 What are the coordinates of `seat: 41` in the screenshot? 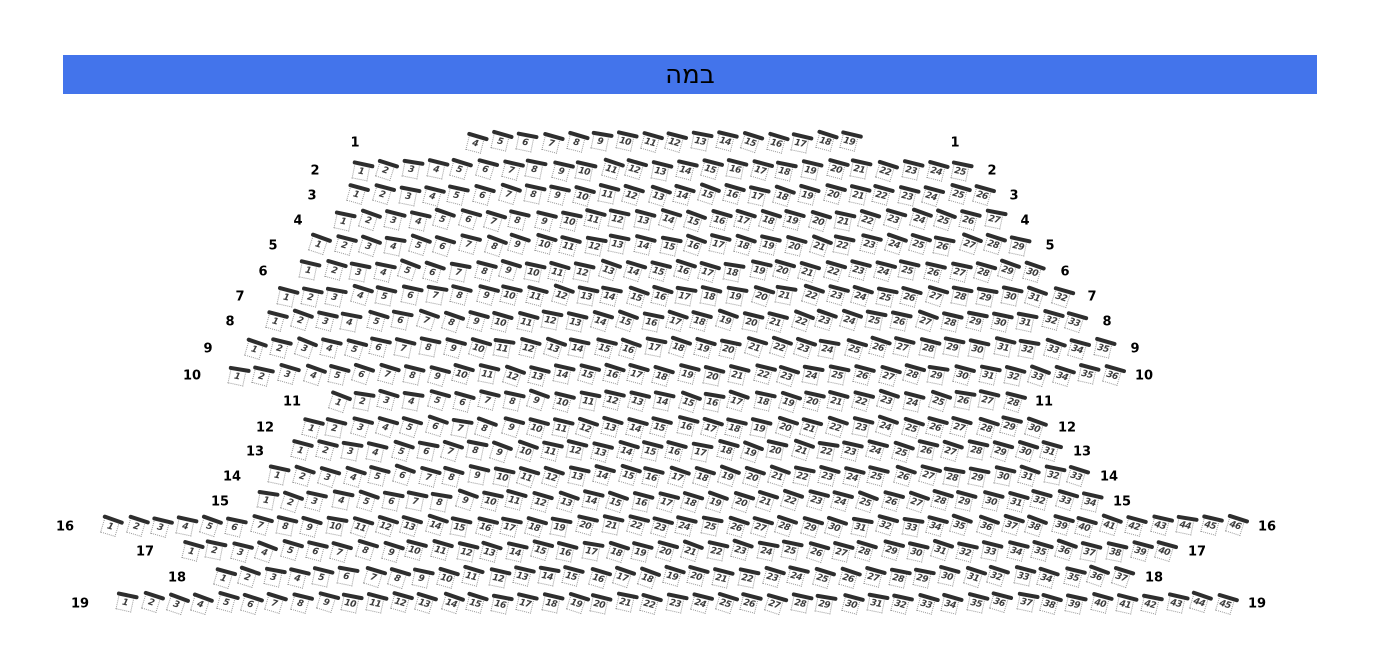 It's located at (1127, 604).